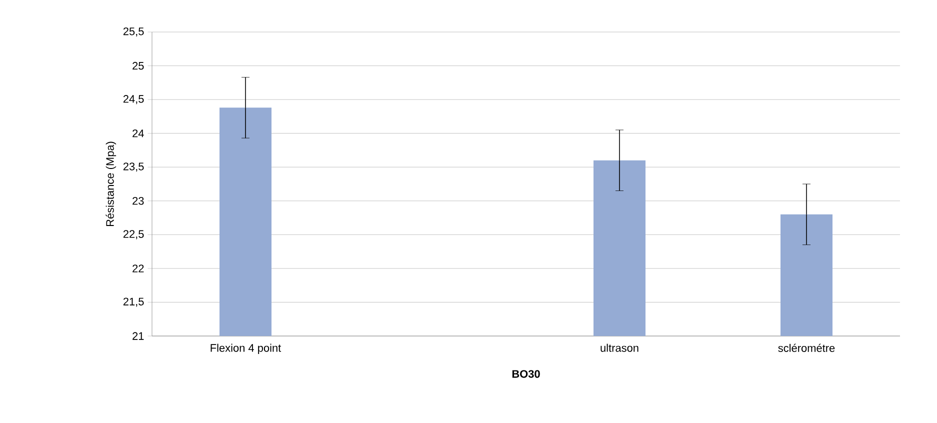 The height and width of the screenshot is (423, 937). Describe the element at coordinates (806, 348) in the screenshot. I see `x-tick-label: sclérométre` at that location.